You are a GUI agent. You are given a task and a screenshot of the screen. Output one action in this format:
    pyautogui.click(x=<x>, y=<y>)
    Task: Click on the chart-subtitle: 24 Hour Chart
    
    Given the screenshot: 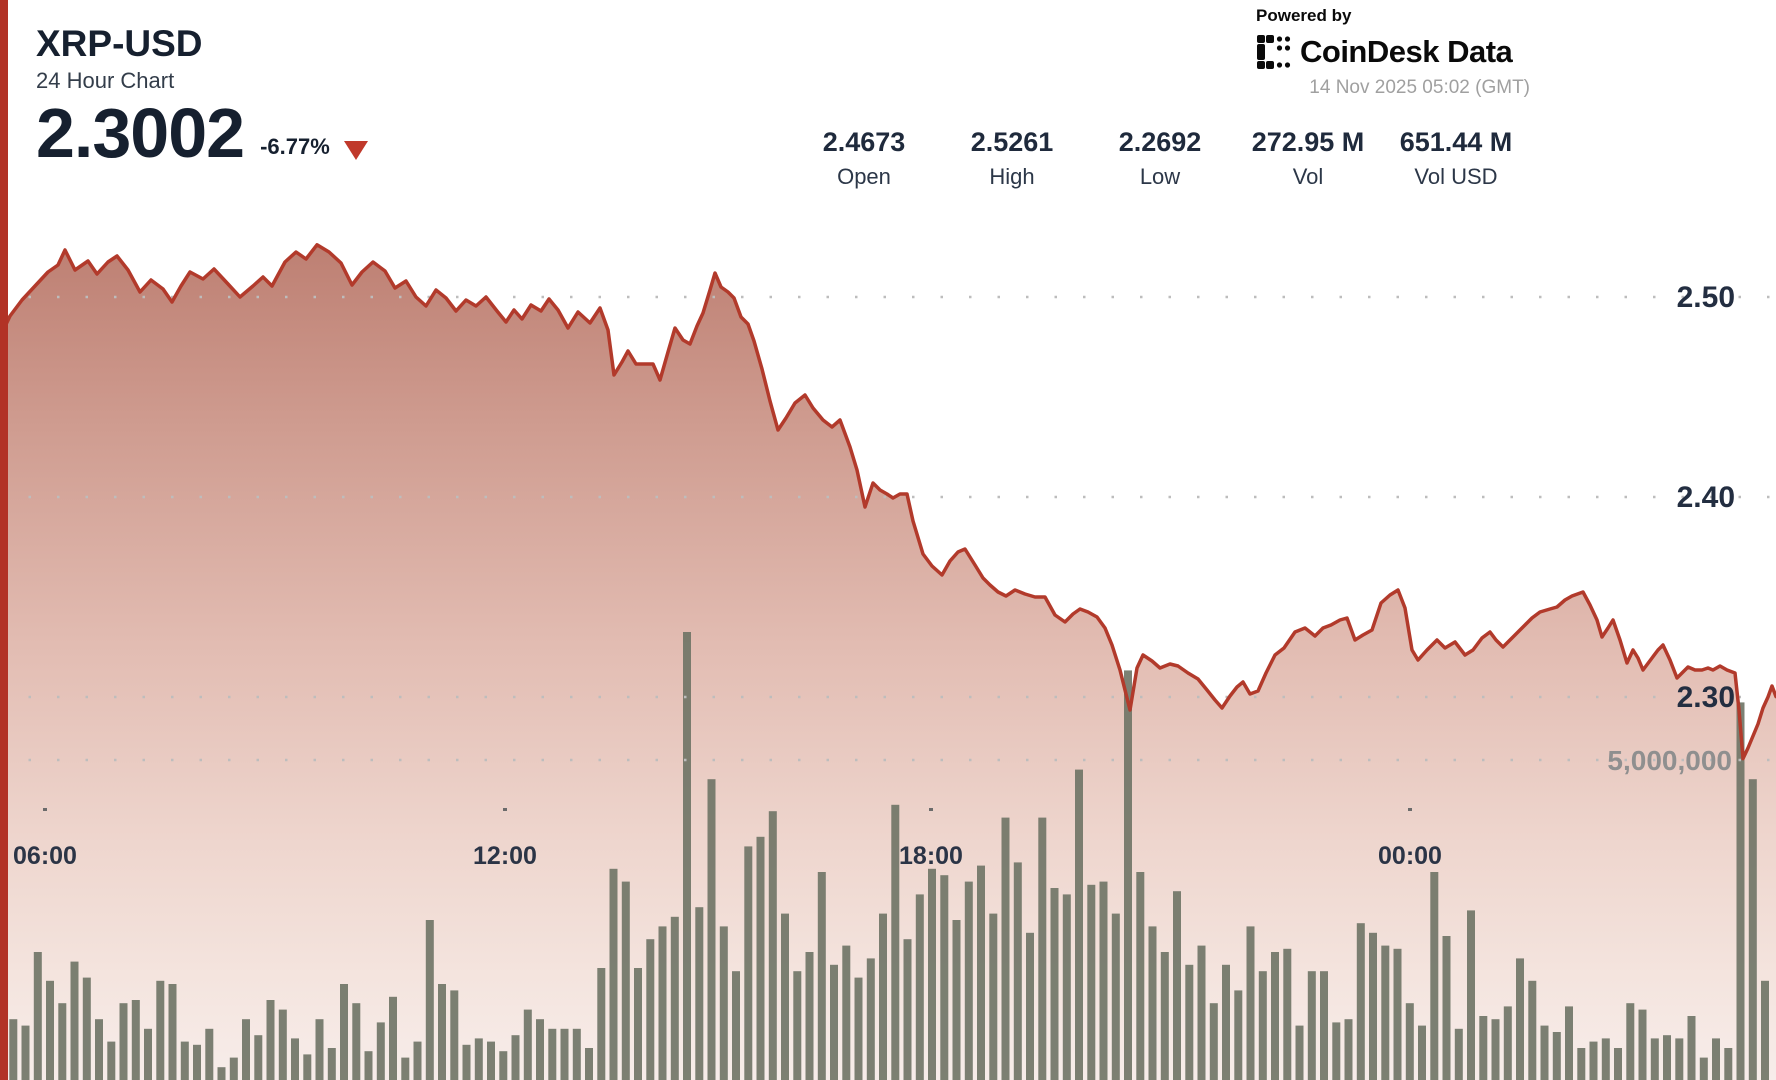 What is the action you would take?
    pyautogui.click(x=105, y=80)
    